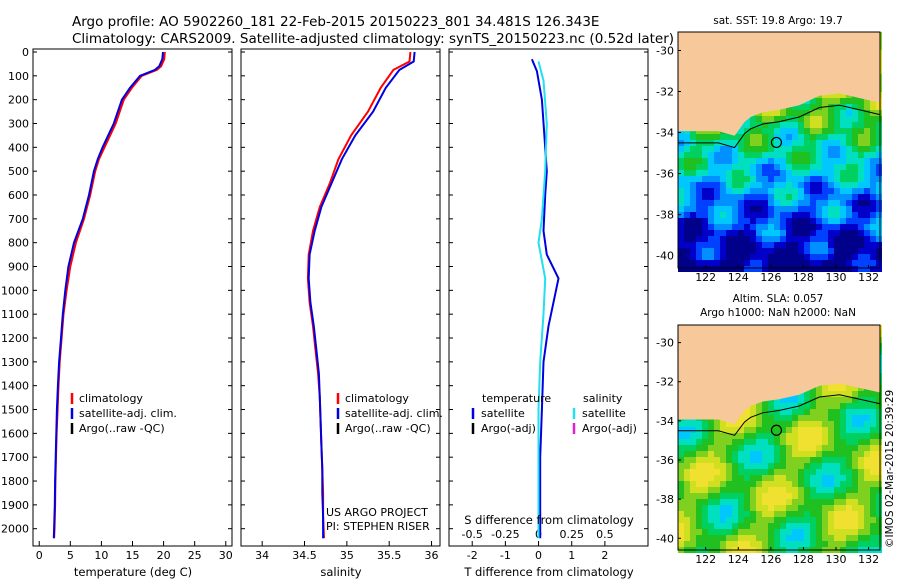 Image resolution: width=900 pixels, height=580 pixels. What do you see at coordinates (665, 538) in the screenshot?
I see `lat-tick-label: -40` at bounding box center [665, 538].